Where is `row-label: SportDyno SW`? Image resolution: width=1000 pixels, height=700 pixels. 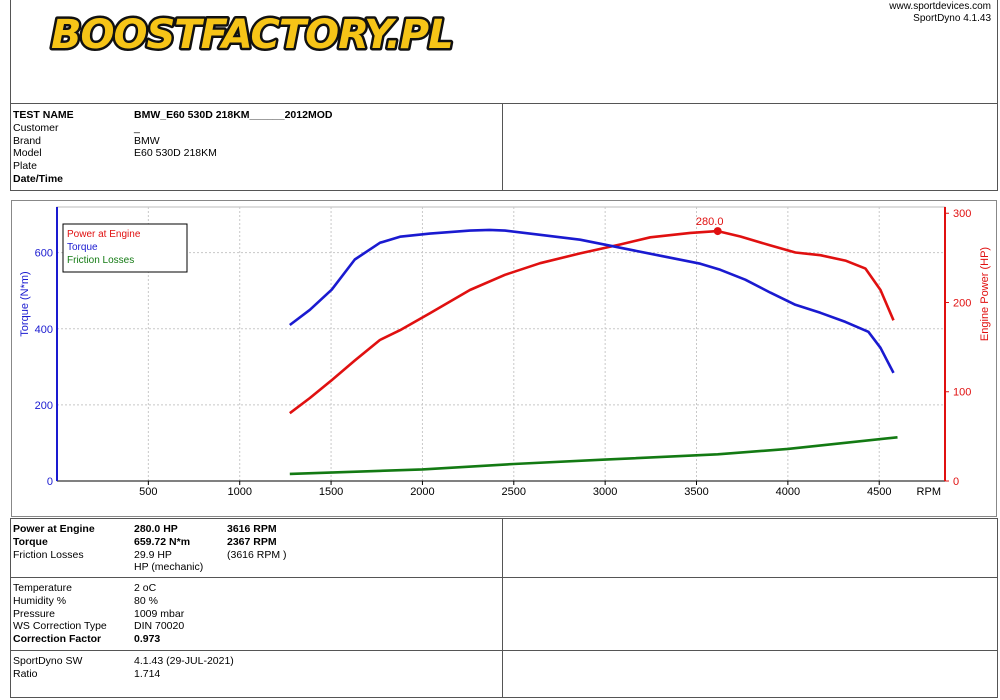
row-label: SportDyno SW is located at coordinates (48, 661).